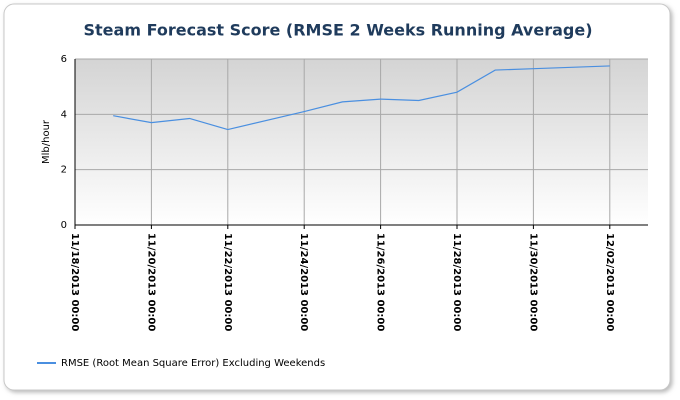 The height and width of the screenshot is (400, 680). I want to click on series-line, so click(361, 98).